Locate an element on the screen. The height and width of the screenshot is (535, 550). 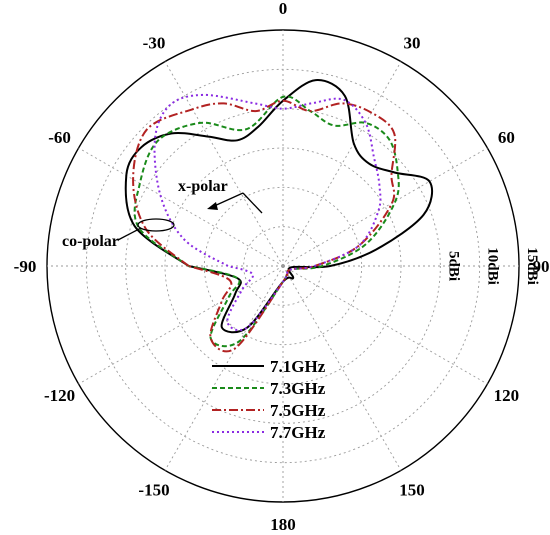
legend-label: 7.3GHz is located at coordinates (298, 388).